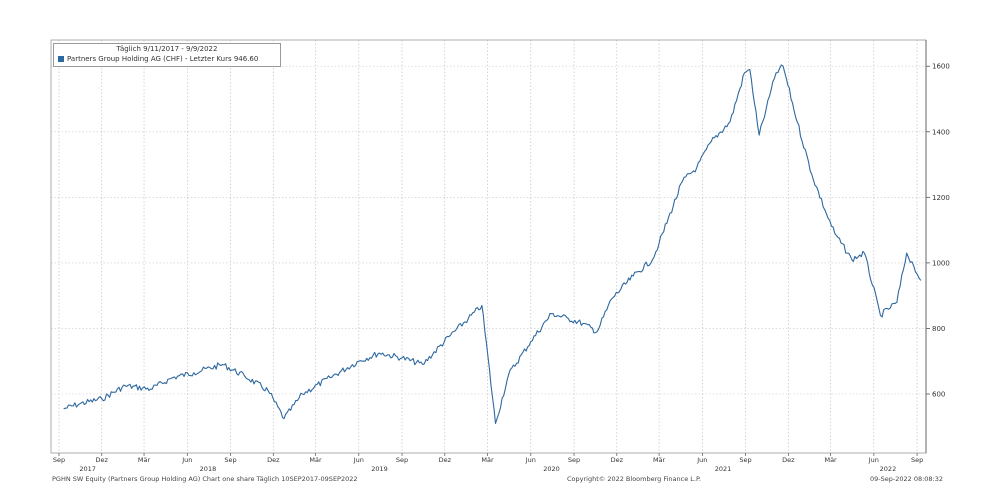 This screenshot has height=500, width=1000. What do you see at coordinates (938, 395) in the screenshot?
I see `y-tick-label: 600` at bounding box center [938, 395].